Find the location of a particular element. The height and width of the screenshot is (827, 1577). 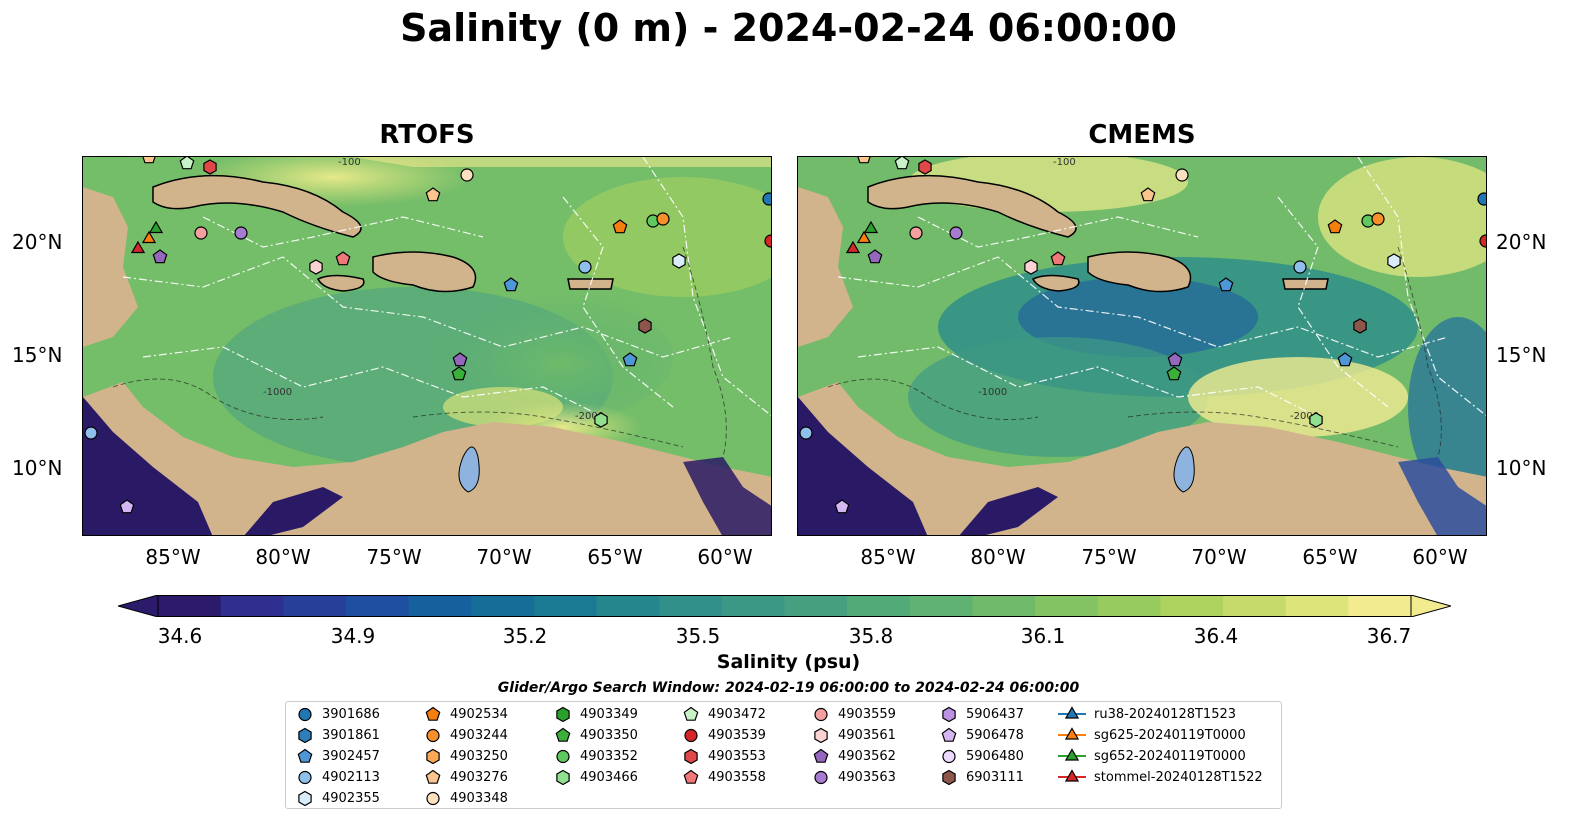

lon-label-75w-left: 75°W is located at coordinates (394, 557).